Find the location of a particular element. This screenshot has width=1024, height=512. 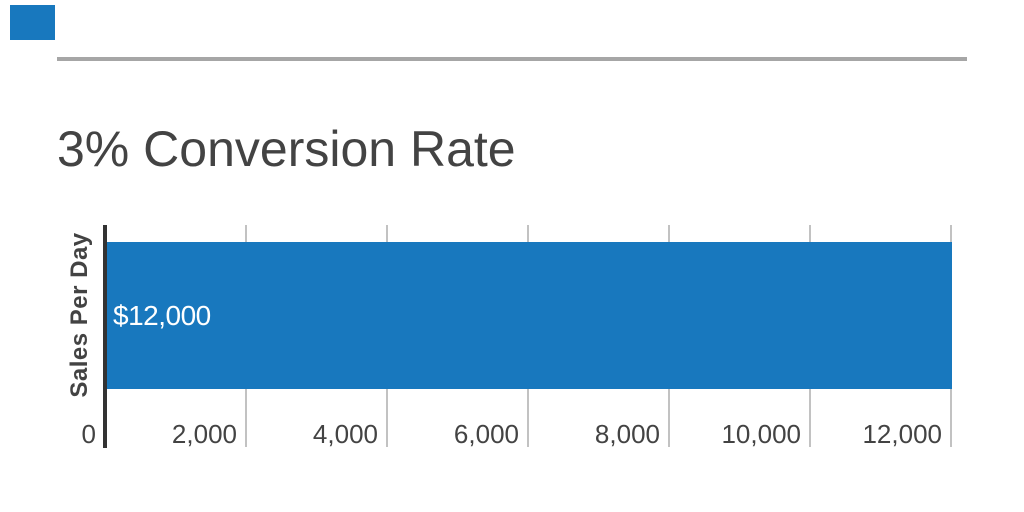

x-tick-label: 12,000 is located at coordinates (902, 434).